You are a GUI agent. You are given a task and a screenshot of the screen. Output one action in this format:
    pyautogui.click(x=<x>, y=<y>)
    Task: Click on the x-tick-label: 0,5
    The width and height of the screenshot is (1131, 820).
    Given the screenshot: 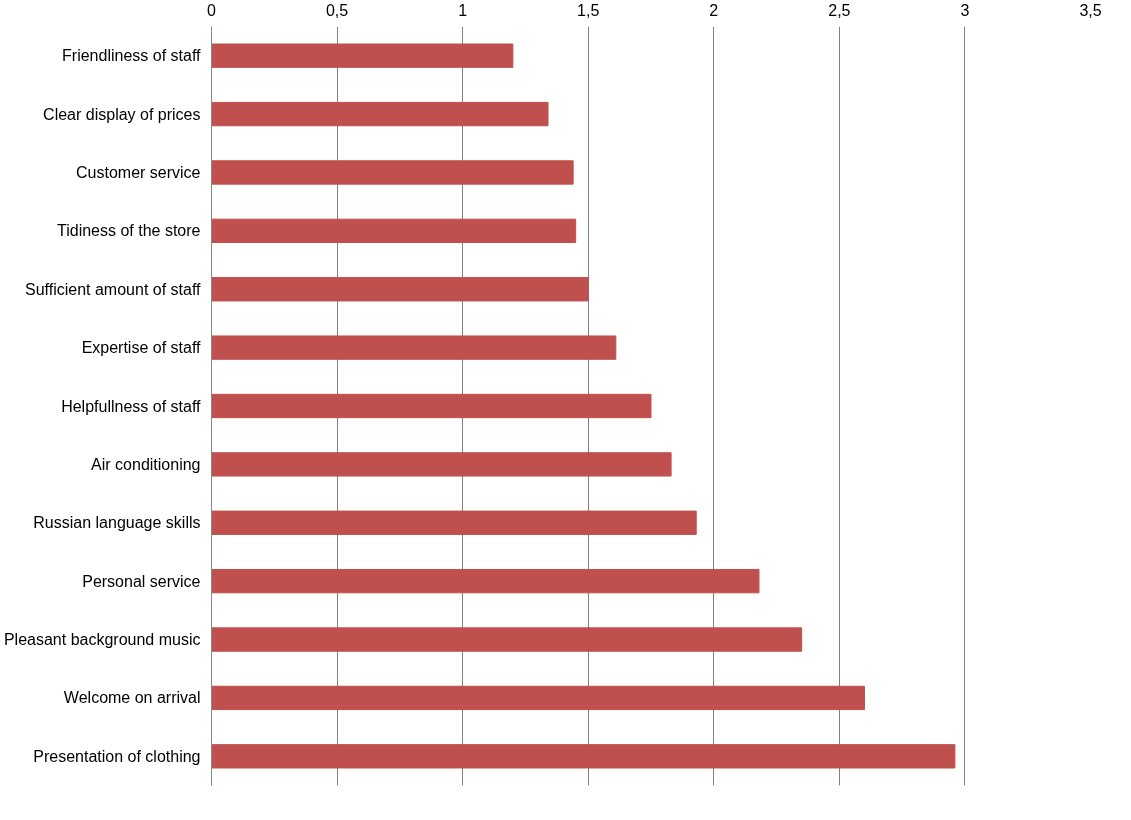 What is the action you would take?
    pyautogui.click(x=337, y=10)
    